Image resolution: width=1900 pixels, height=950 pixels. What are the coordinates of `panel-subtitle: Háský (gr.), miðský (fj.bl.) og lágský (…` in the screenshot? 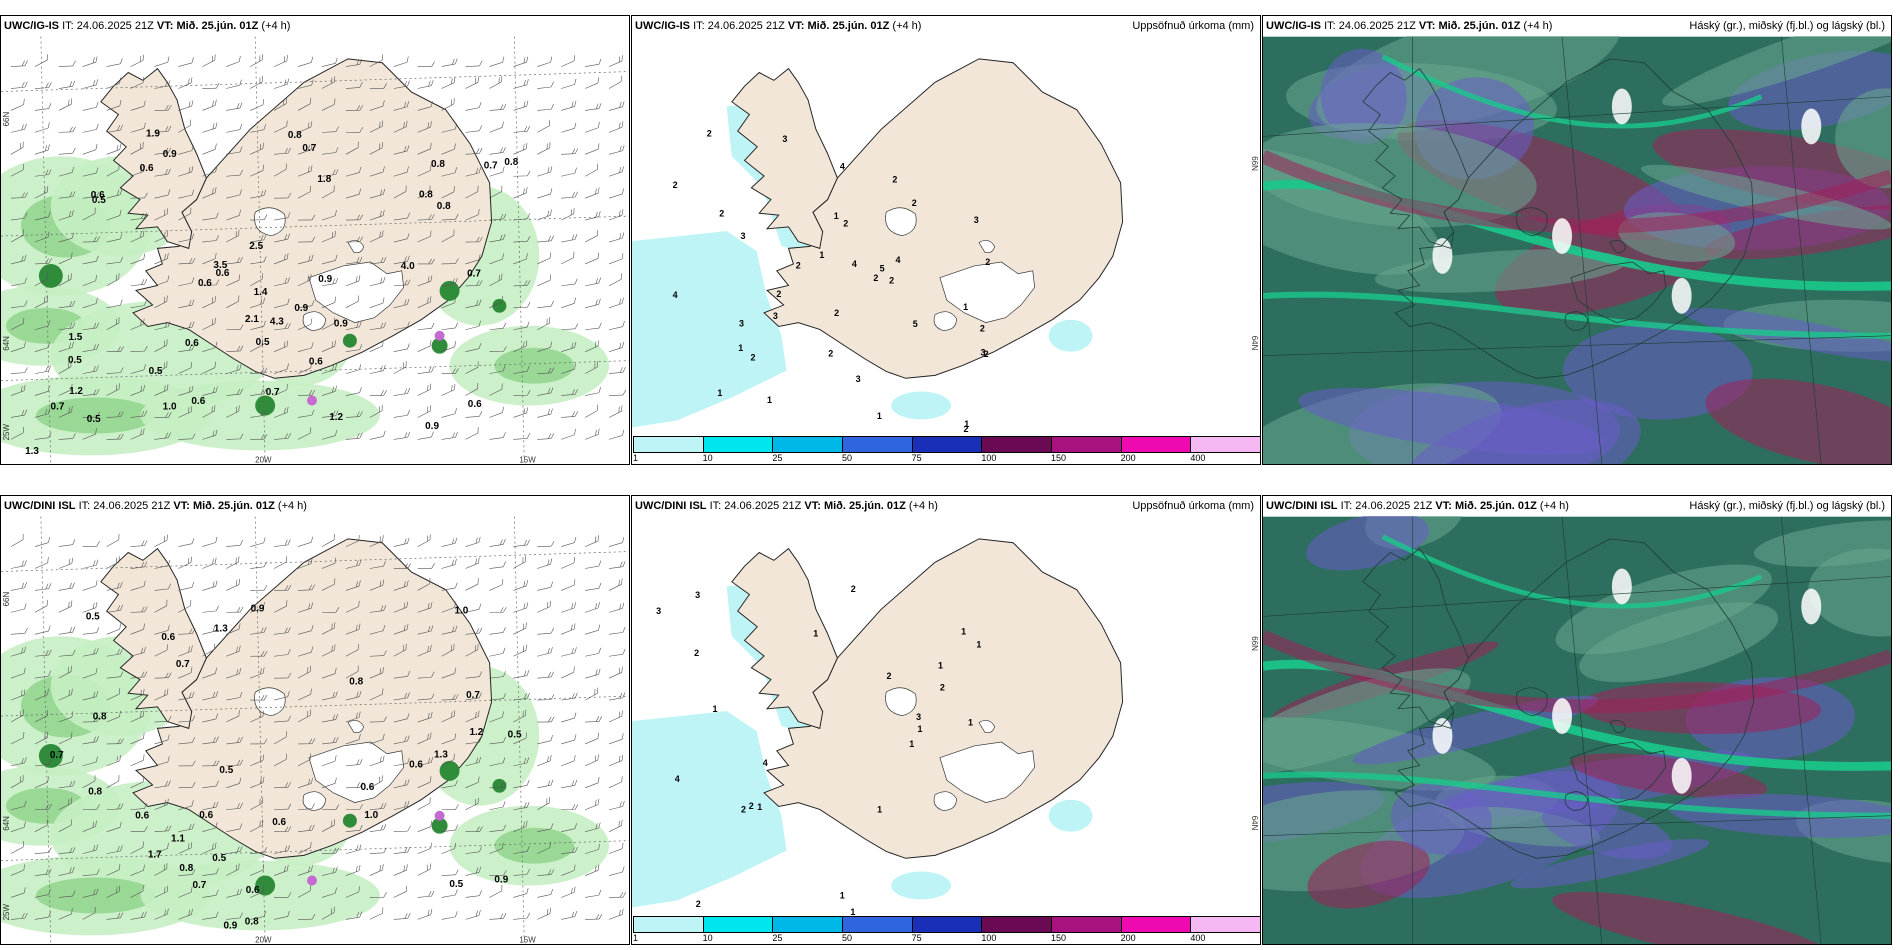 It's located at (1787, 506).